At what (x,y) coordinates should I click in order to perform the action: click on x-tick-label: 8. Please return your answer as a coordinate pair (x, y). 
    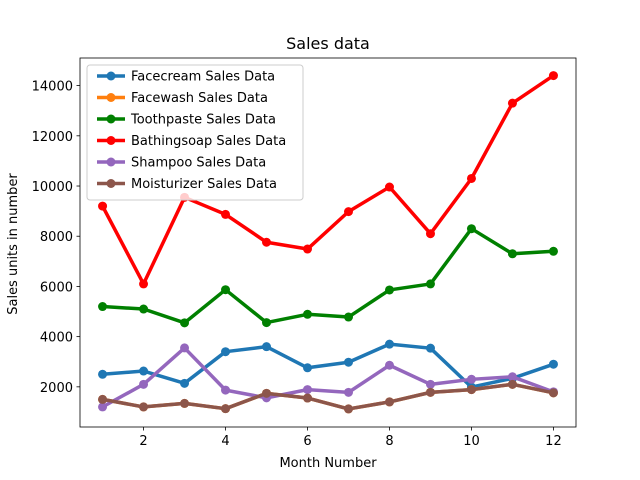
    Looking at the image, I should click on (389, 441).